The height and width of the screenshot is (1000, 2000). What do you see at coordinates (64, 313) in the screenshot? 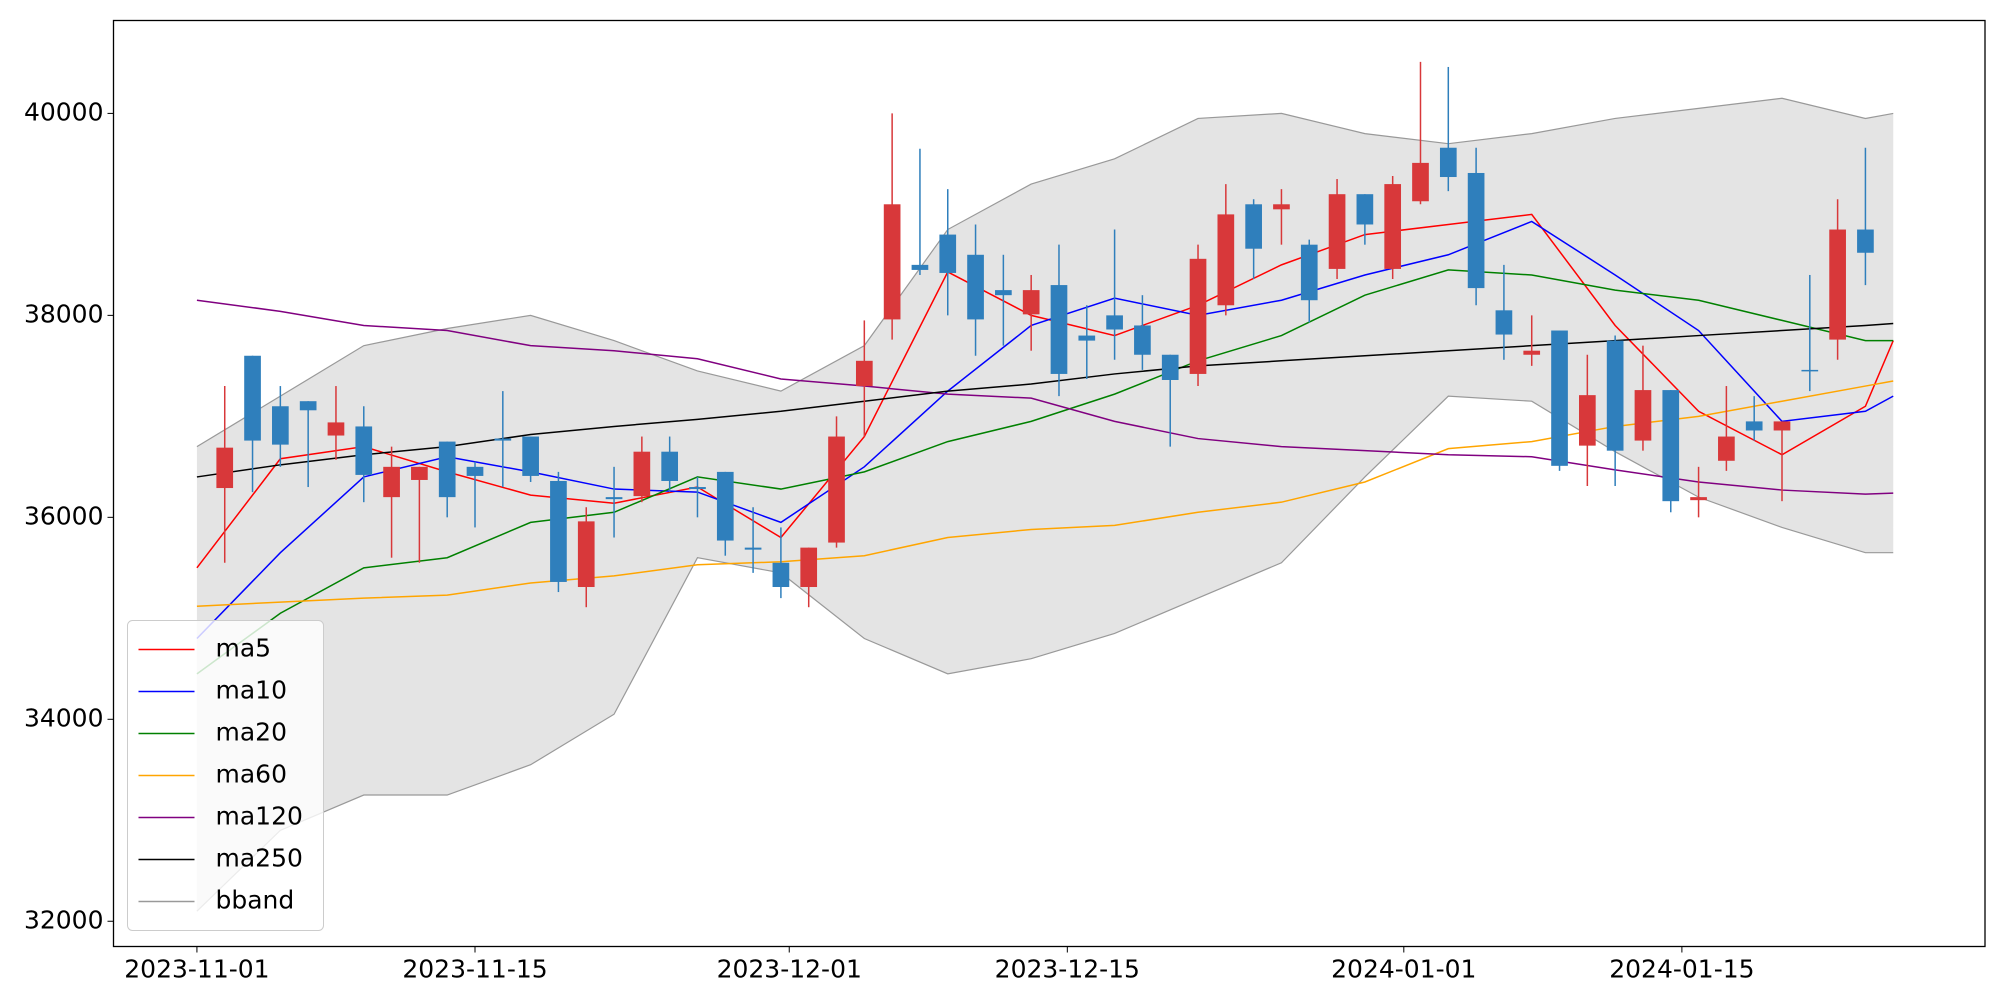
I see `y-tick-label: 38000` at bounding box center [64, 313].